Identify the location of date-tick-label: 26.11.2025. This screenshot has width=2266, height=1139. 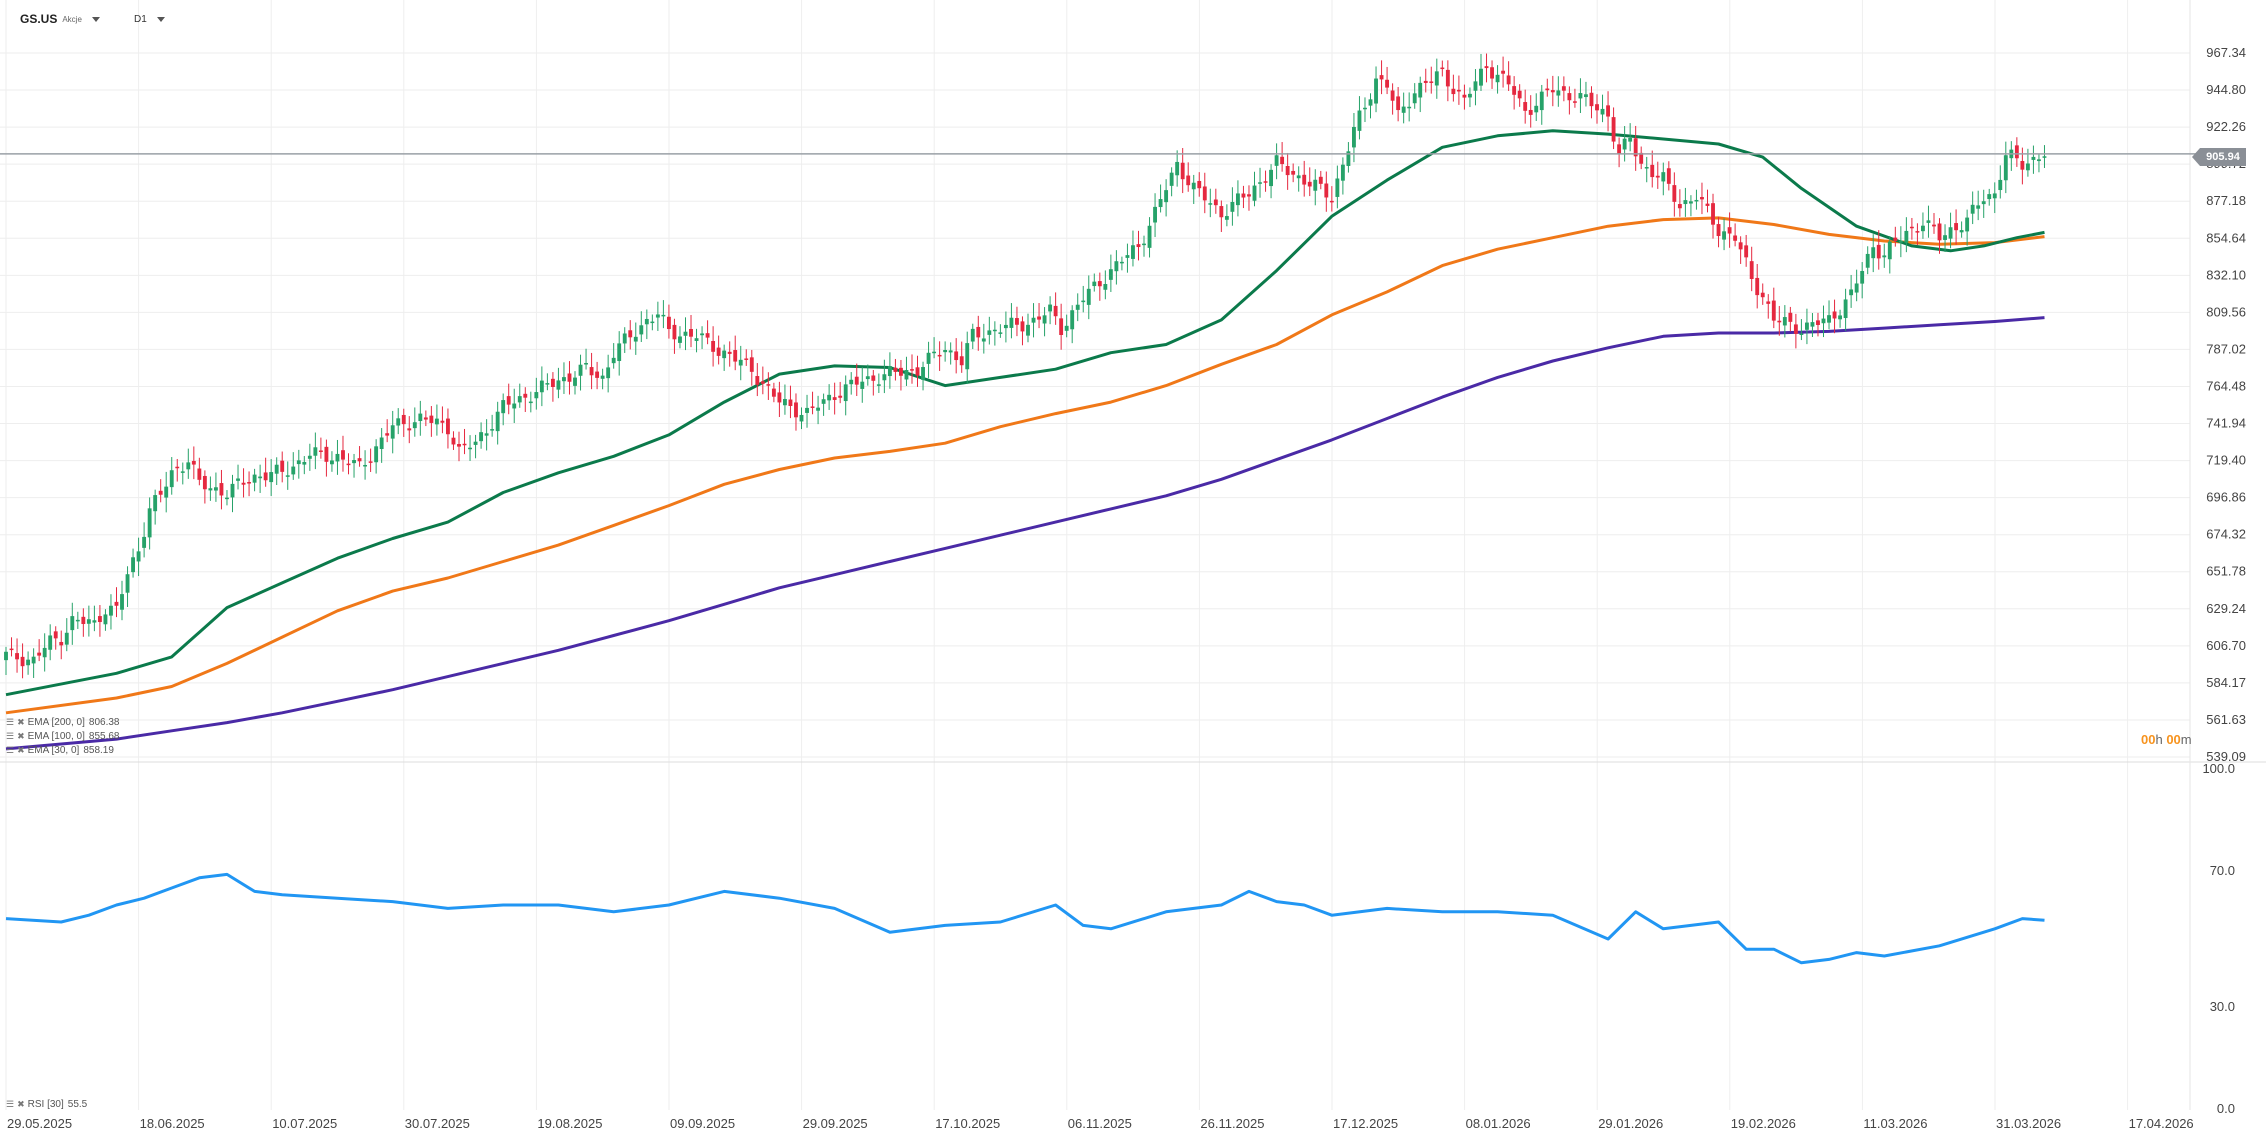
(1232, 1123).